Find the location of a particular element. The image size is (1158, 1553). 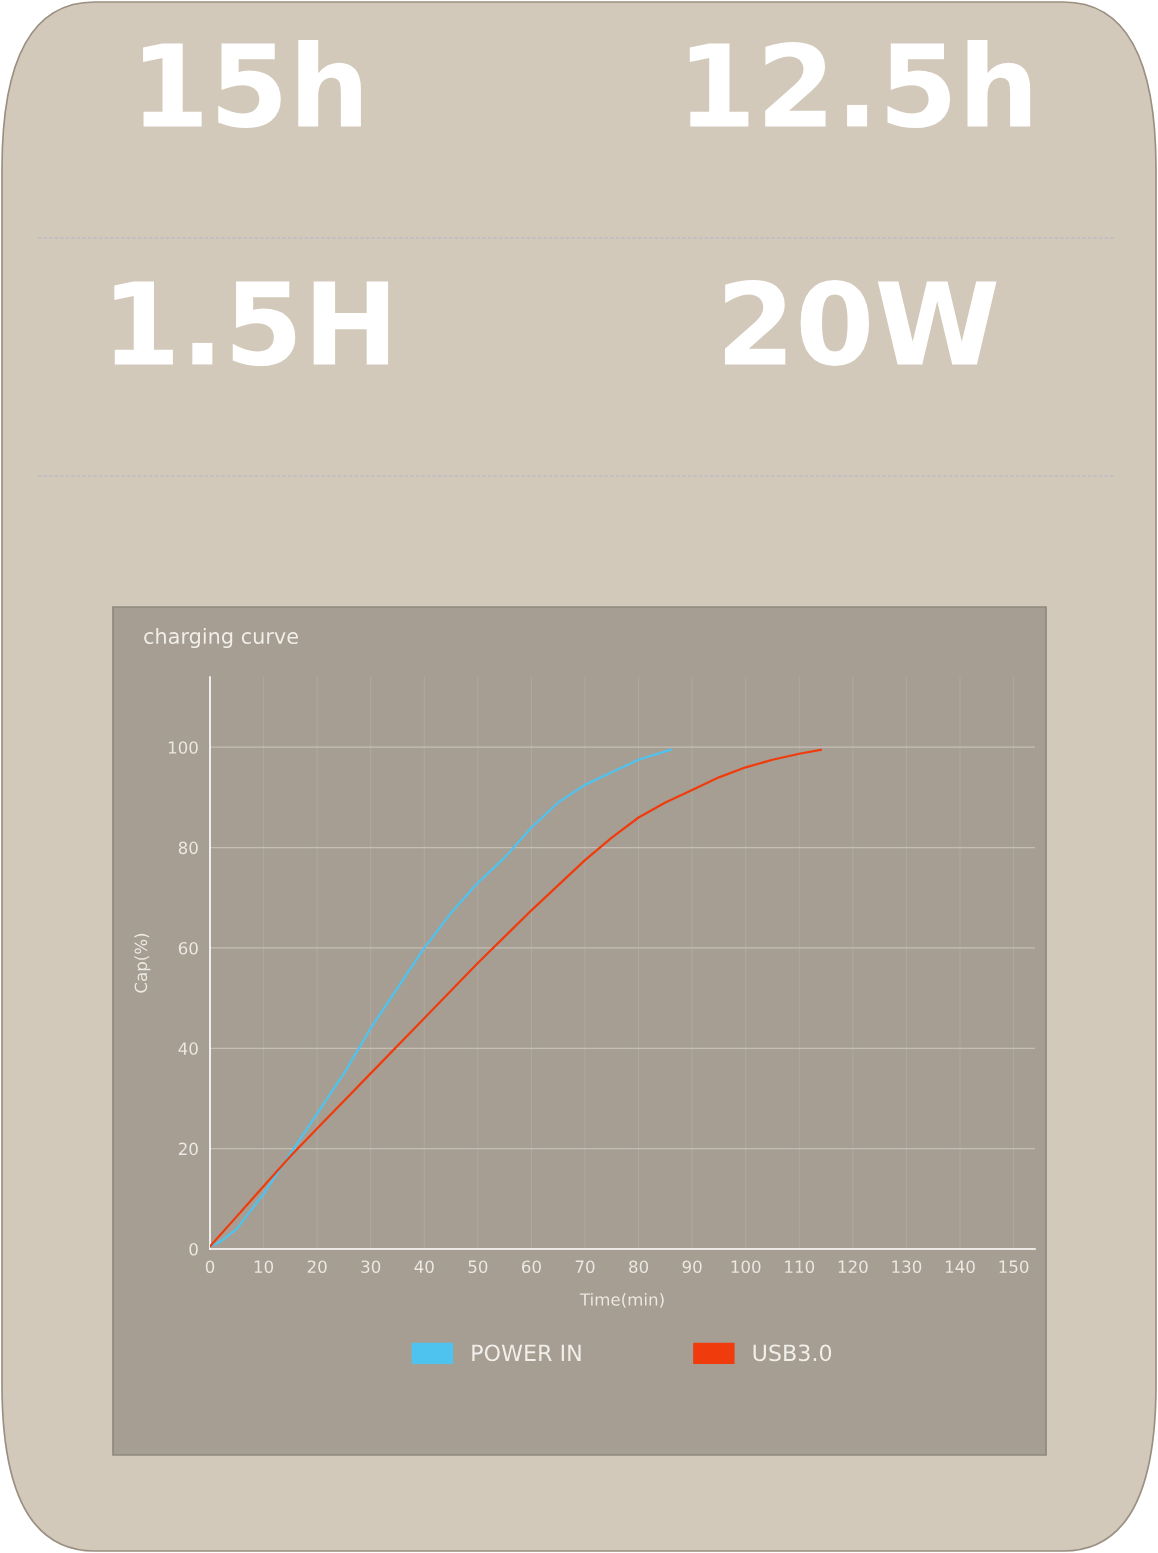

x-tick-label: 40 is located at coordinates (424, 1267).